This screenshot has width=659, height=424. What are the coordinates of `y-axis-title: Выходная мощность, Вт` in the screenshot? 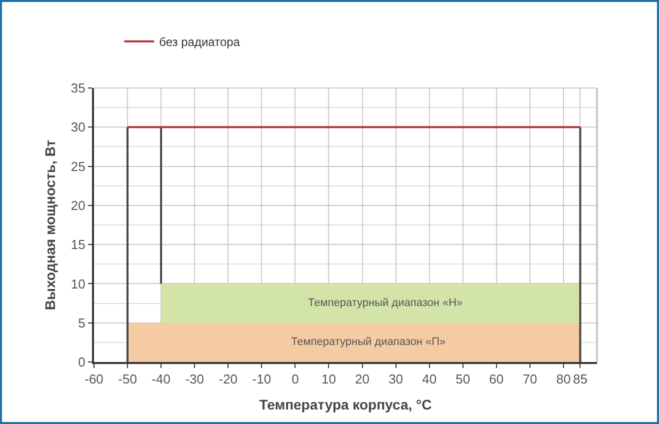 It's located at (50, 225).